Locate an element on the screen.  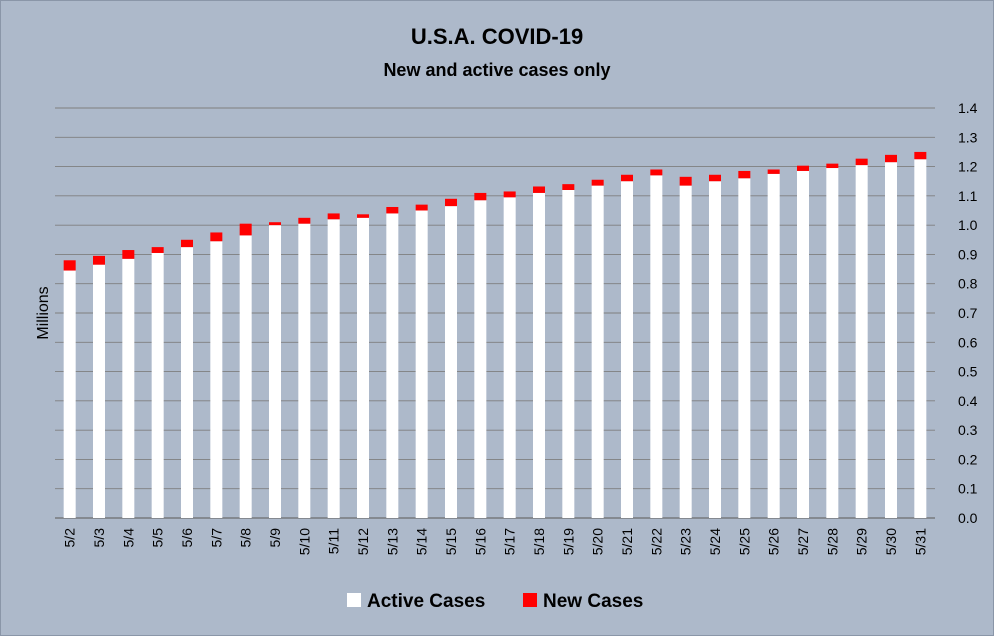
y-tick-label: 1.3 is located at coordinates (968, 137).